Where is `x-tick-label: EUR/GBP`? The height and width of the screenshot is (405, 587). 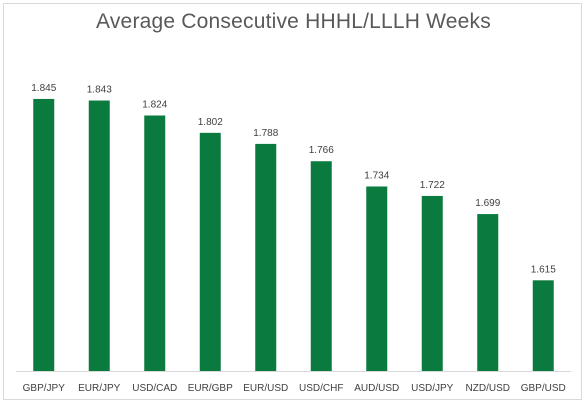 x-tick-label: EUR/GBP is located at coordinates (210, 388).